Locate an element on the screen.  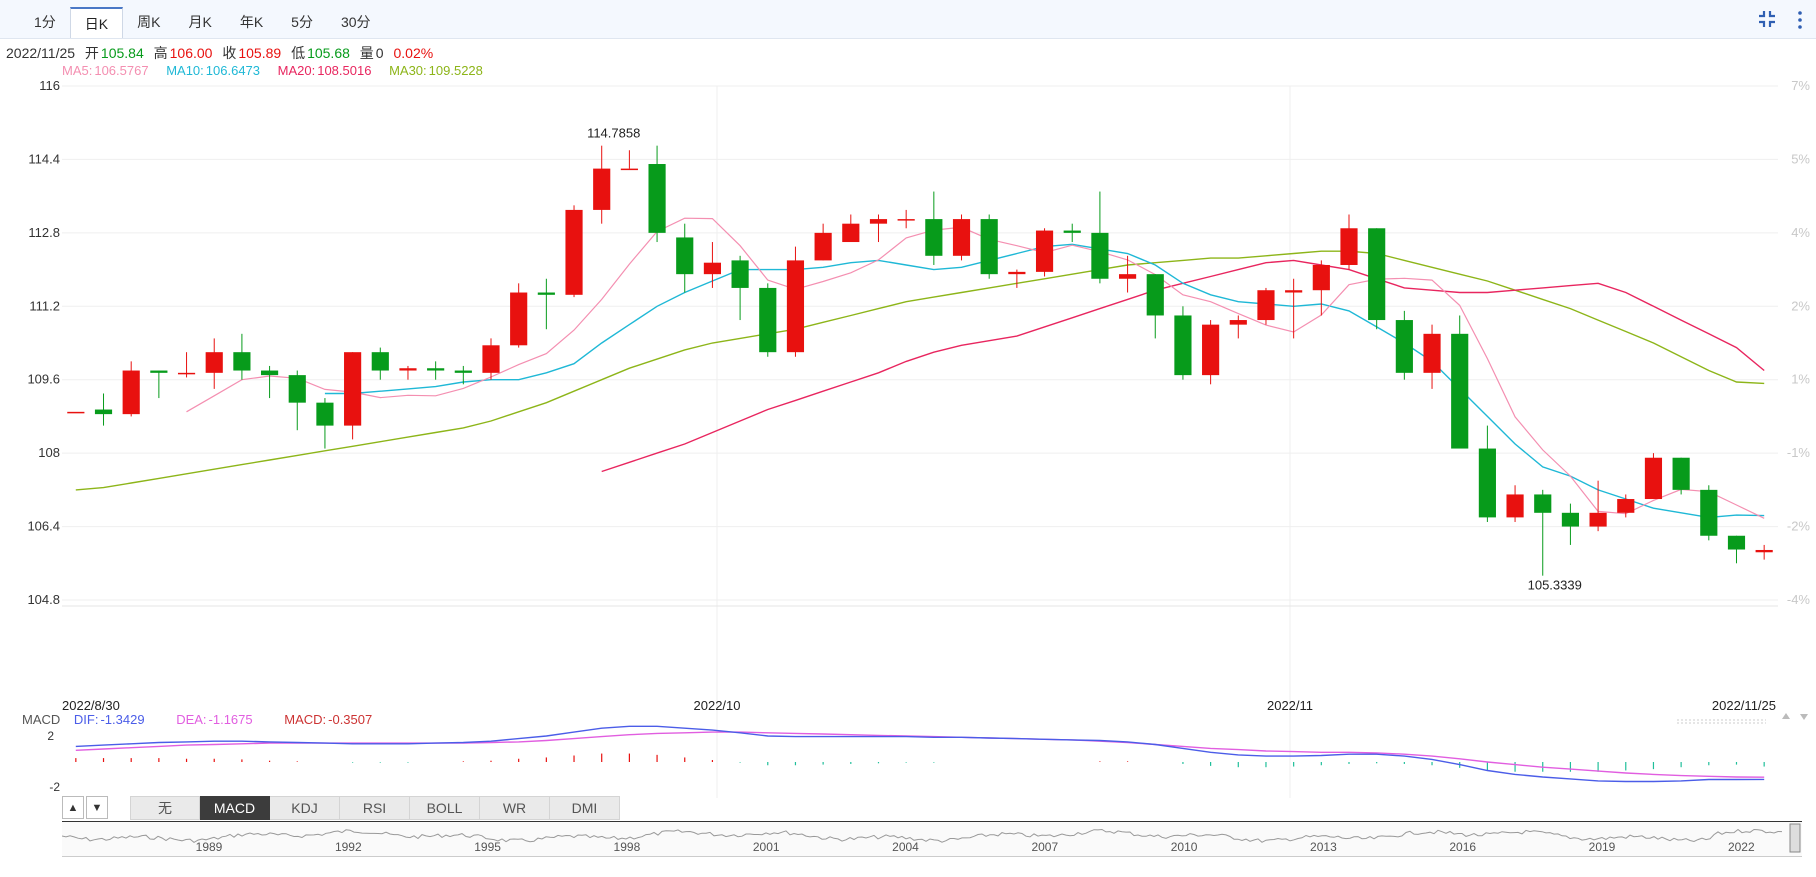
indicator-bar: ▲ ▼ 无 MACD KDJ RSI BOLL WR DMI is located at coordinates (341, 808).